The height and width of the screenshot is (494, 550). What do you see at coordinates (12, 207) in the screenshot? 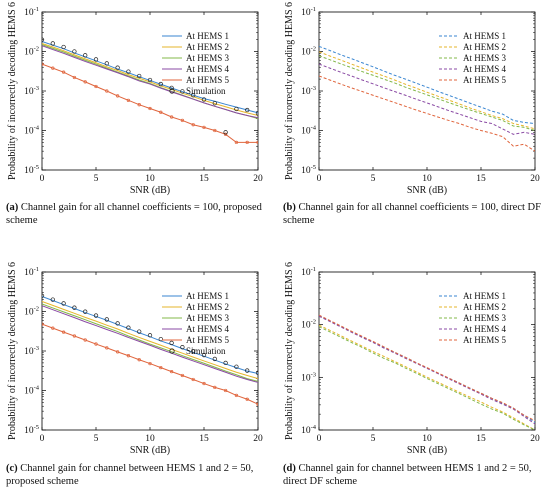
I see `caption-a-label: (a)` at bounding box center [12, 207].